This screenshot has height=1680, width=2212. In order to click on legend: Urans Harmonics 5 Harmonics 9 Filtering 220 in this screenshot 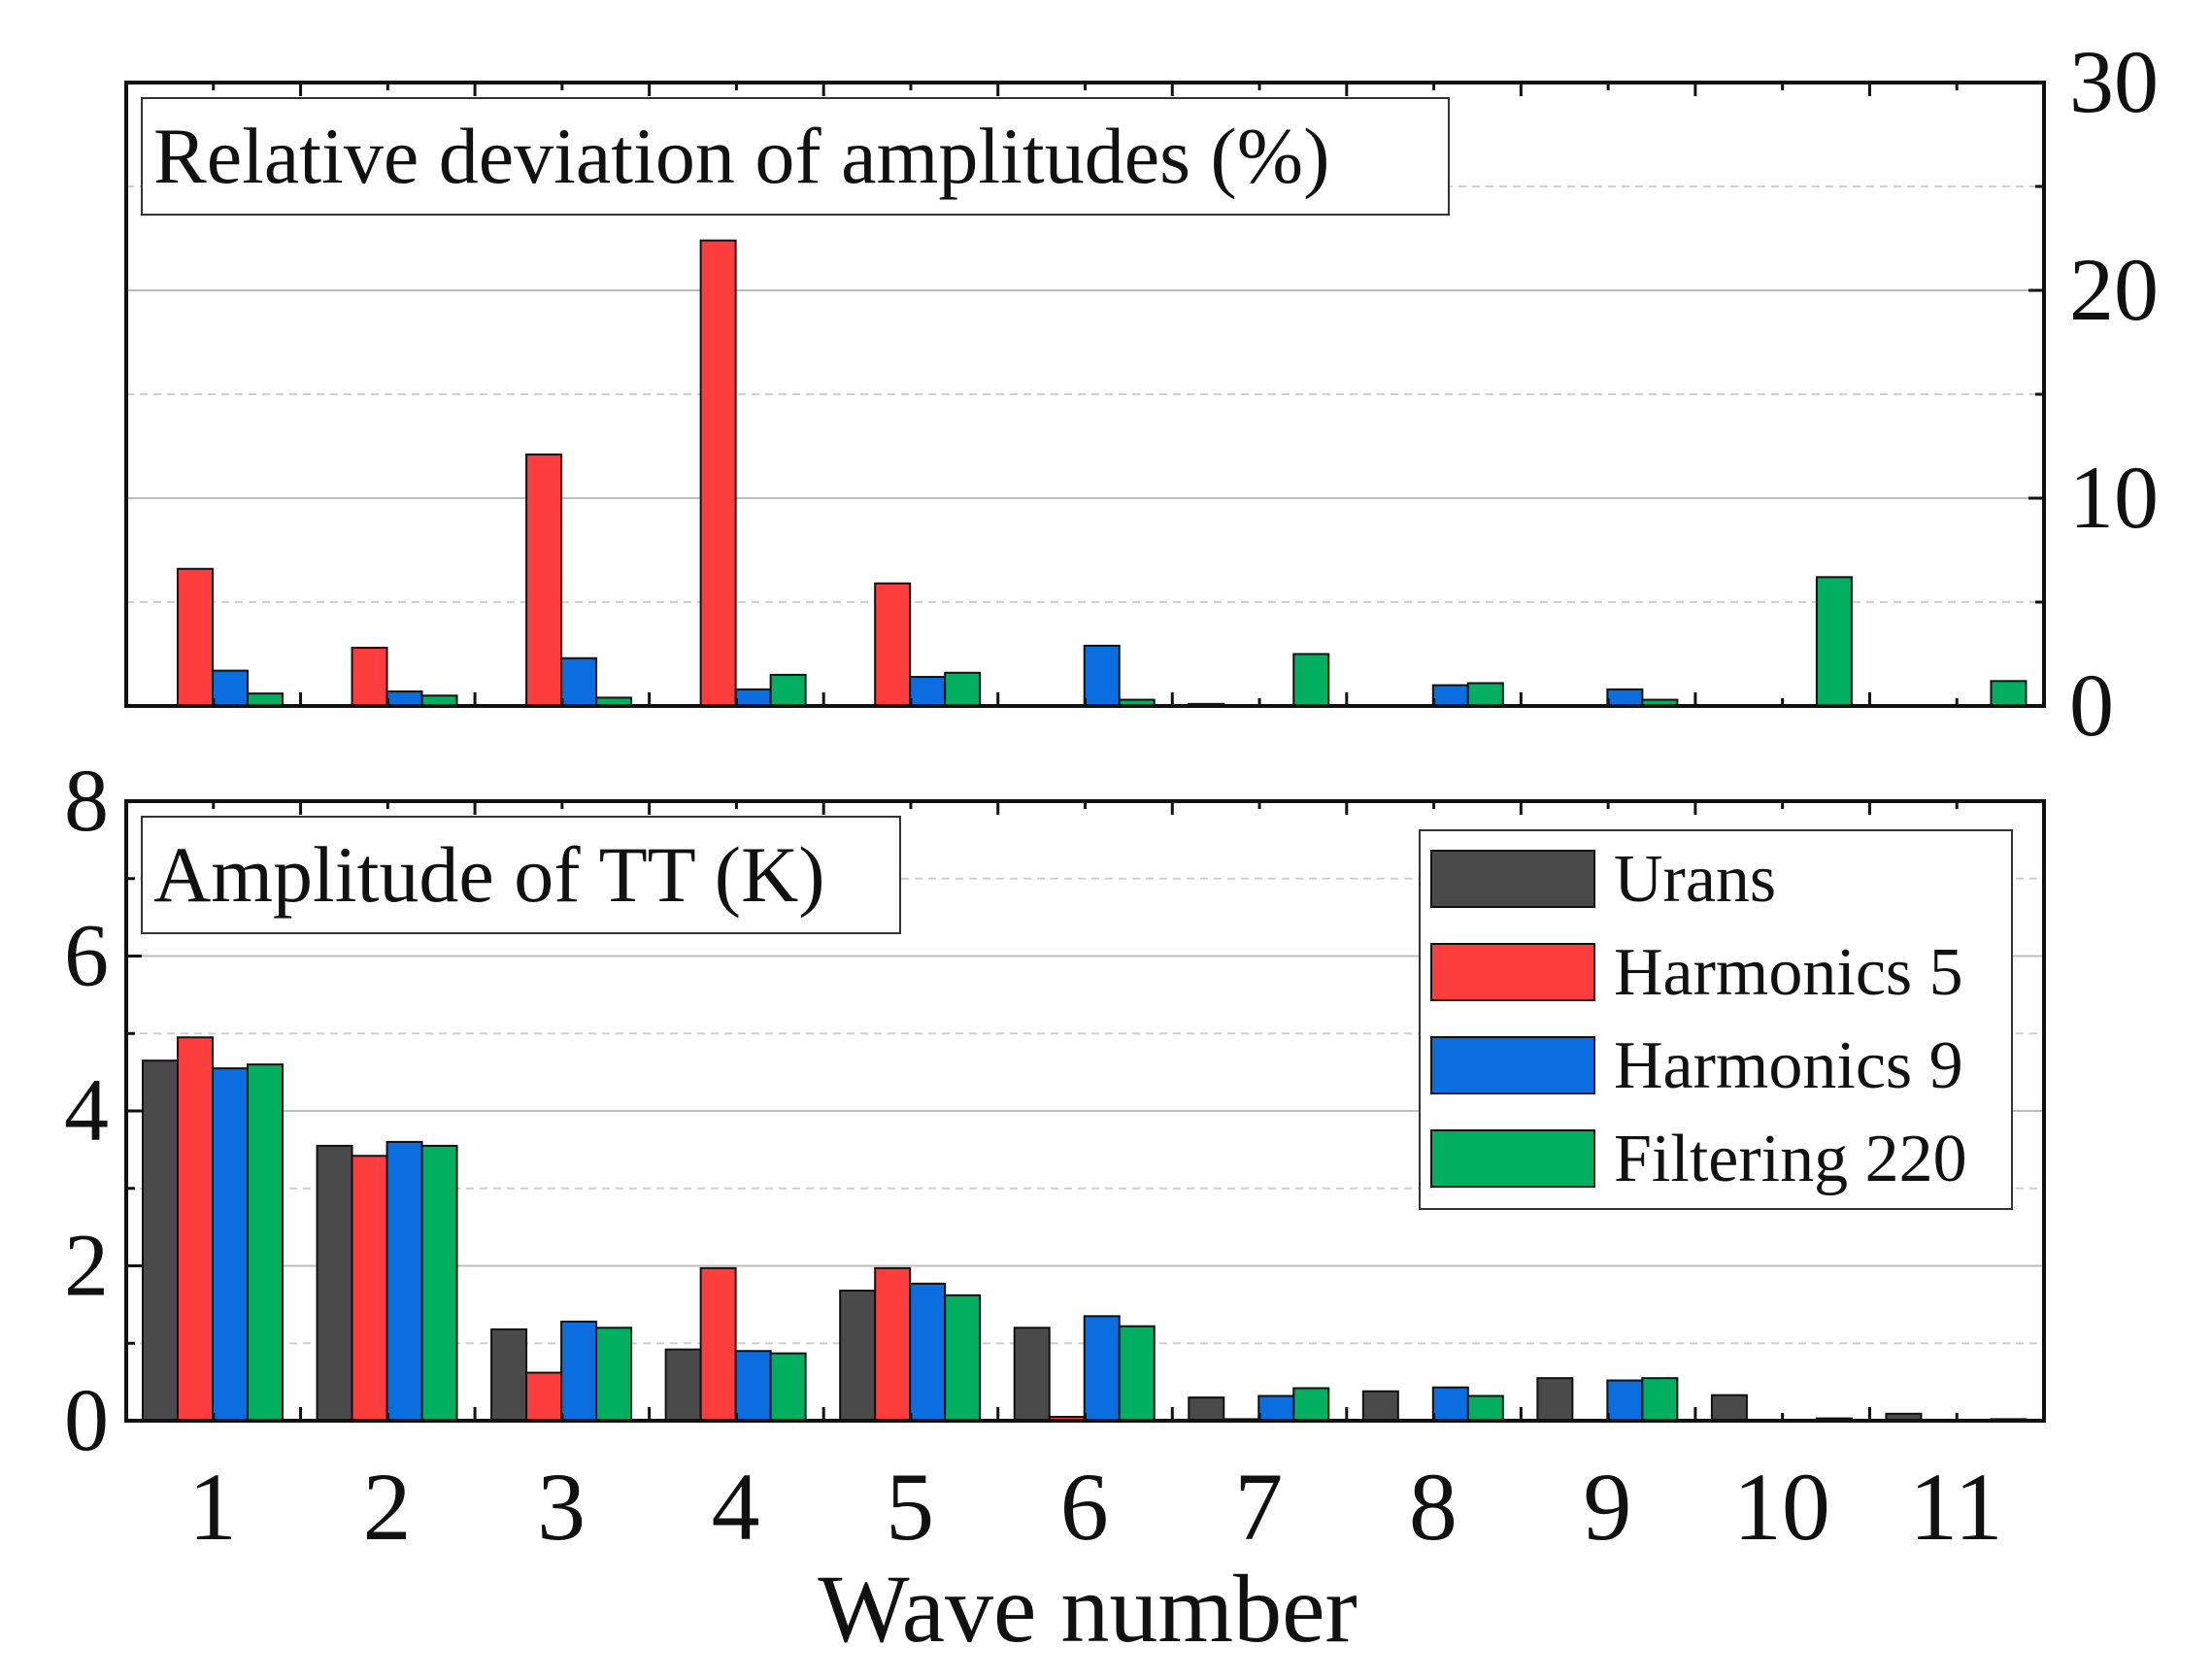, I will do `click(1716, 1019)`.